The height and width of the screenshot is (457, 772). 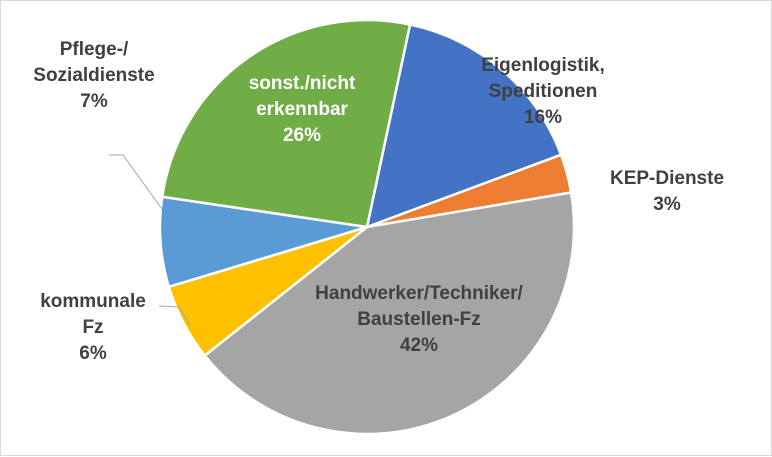 I want to click on slice-category-label: Fz, so click(x=92, y=327).